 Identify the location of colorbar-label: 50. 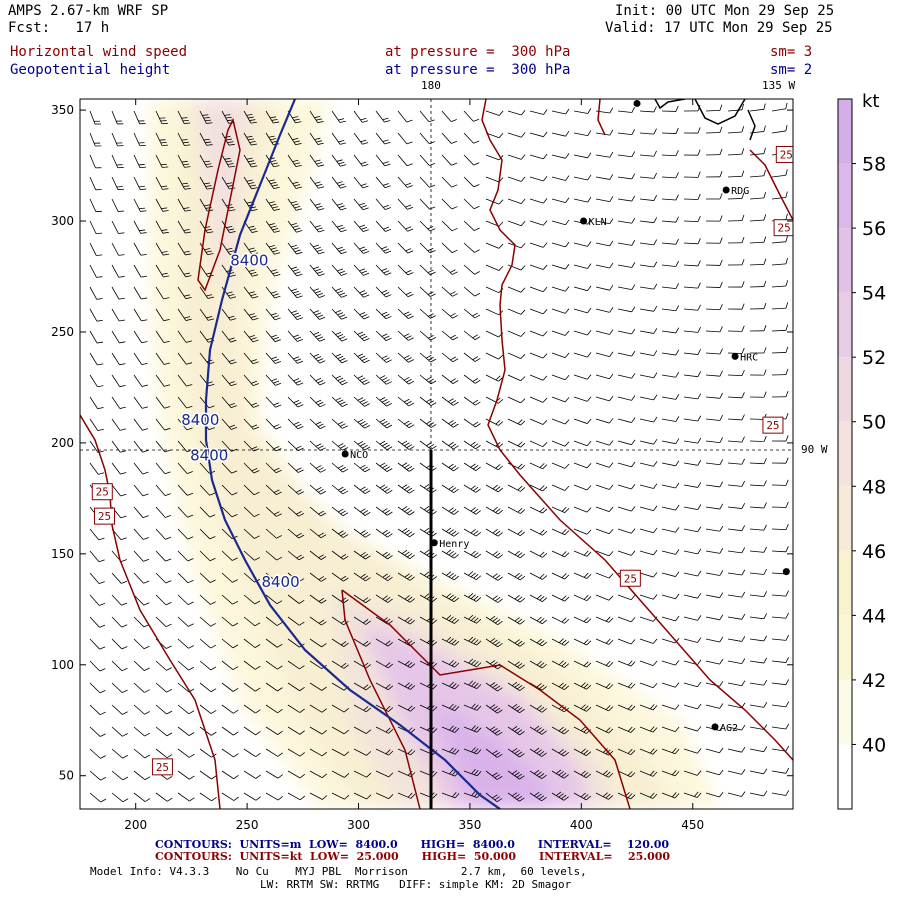
(874, 423).